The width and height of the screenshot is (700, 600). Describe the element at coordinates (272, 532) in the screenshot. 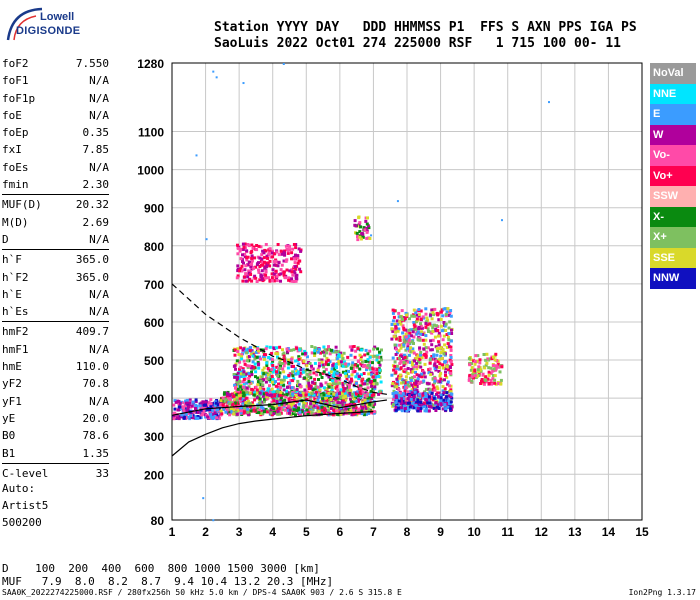

I see `x-tick-label: 4` at that location.